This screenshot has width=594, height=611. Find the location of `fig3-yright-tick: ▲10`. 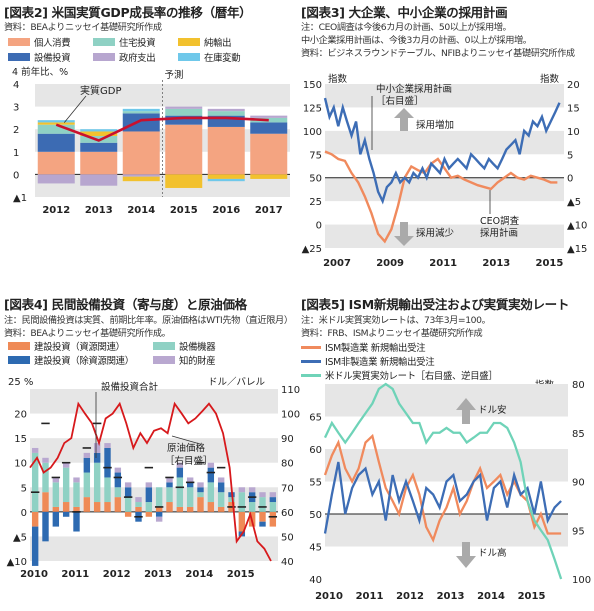

fig3-yright-tick: ▲10 is located at coordinates (577, 226).